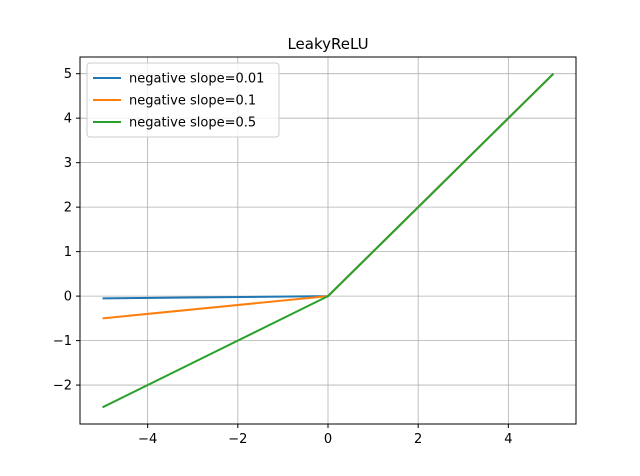  I want to click on legend-label-3: negative slope=0.5, so click(192, 123).